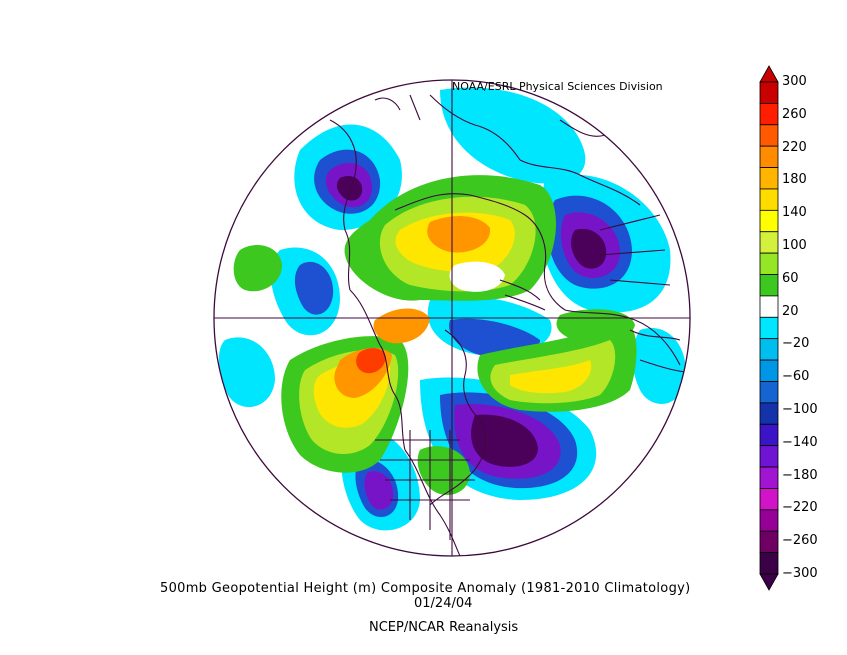  I want to click on colorbar-label: −100, so click(800, 409).